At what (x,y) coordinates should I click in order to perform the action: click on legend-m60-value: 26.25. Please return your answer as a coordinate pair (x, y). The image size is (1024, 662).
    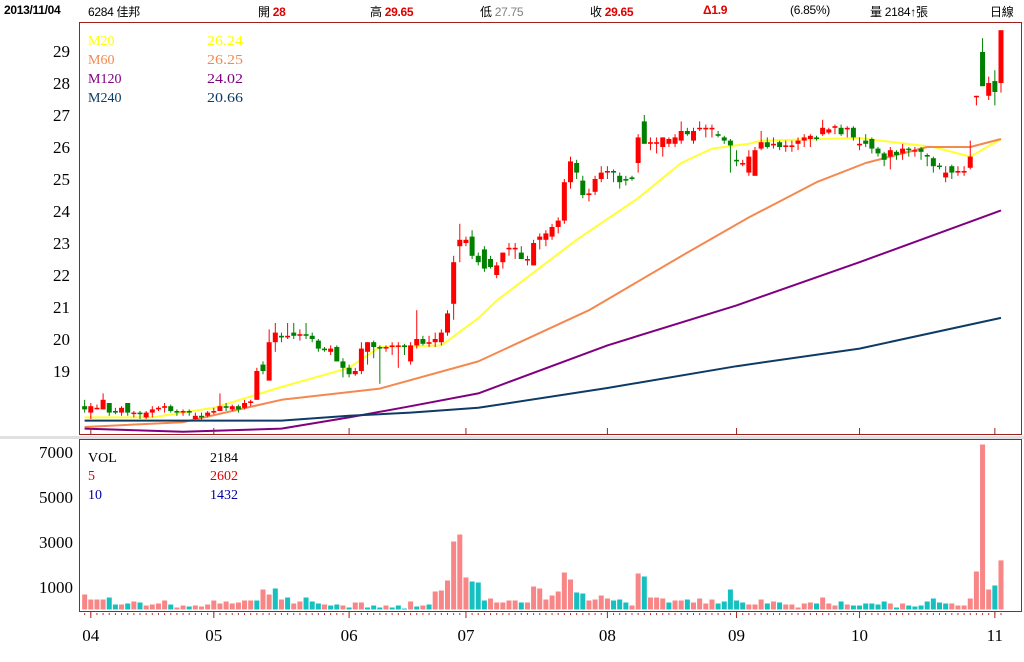
    Looking at the image, I should click on (225, 60).